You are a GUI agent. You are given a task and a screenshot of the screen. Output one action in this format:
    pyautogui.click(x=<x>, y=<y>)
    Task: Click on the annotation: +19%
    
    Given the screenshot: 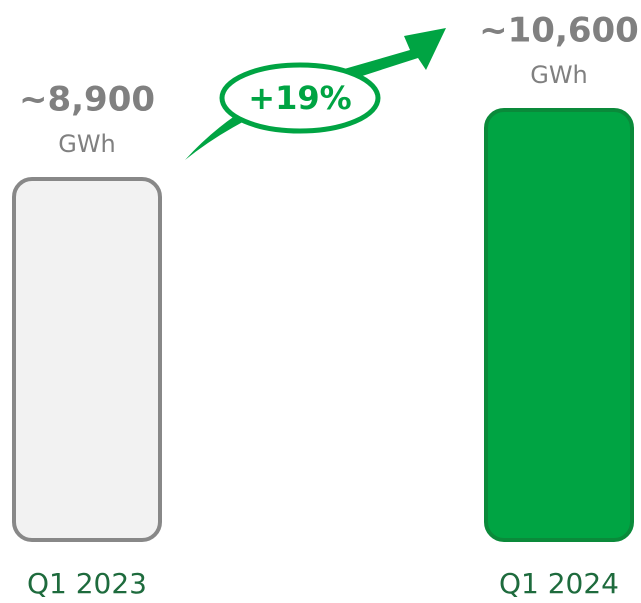 What is the action you would take?
    pyautogui.click(x=299, y=98)
    